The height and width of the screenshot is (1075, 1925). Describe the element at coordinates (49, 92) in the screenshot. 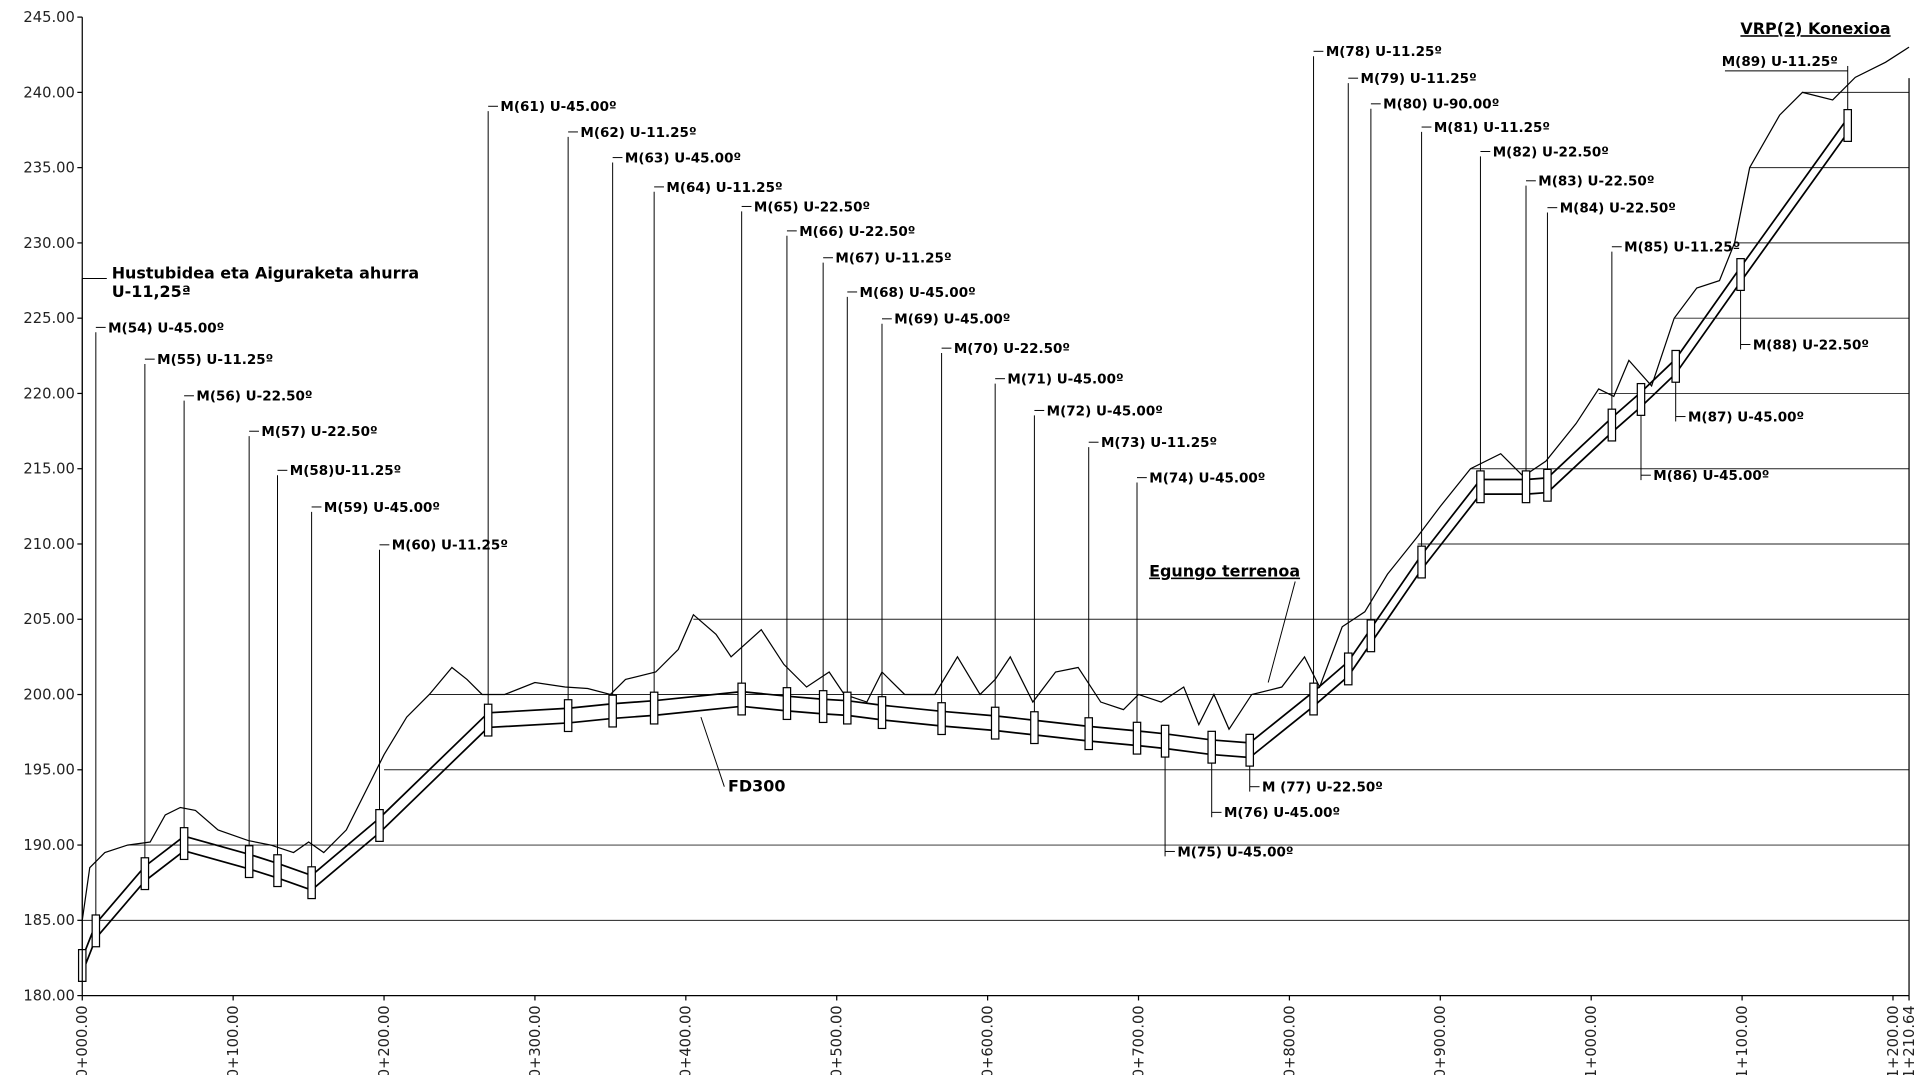

I see `y-tick-label: 240.00` at that location.